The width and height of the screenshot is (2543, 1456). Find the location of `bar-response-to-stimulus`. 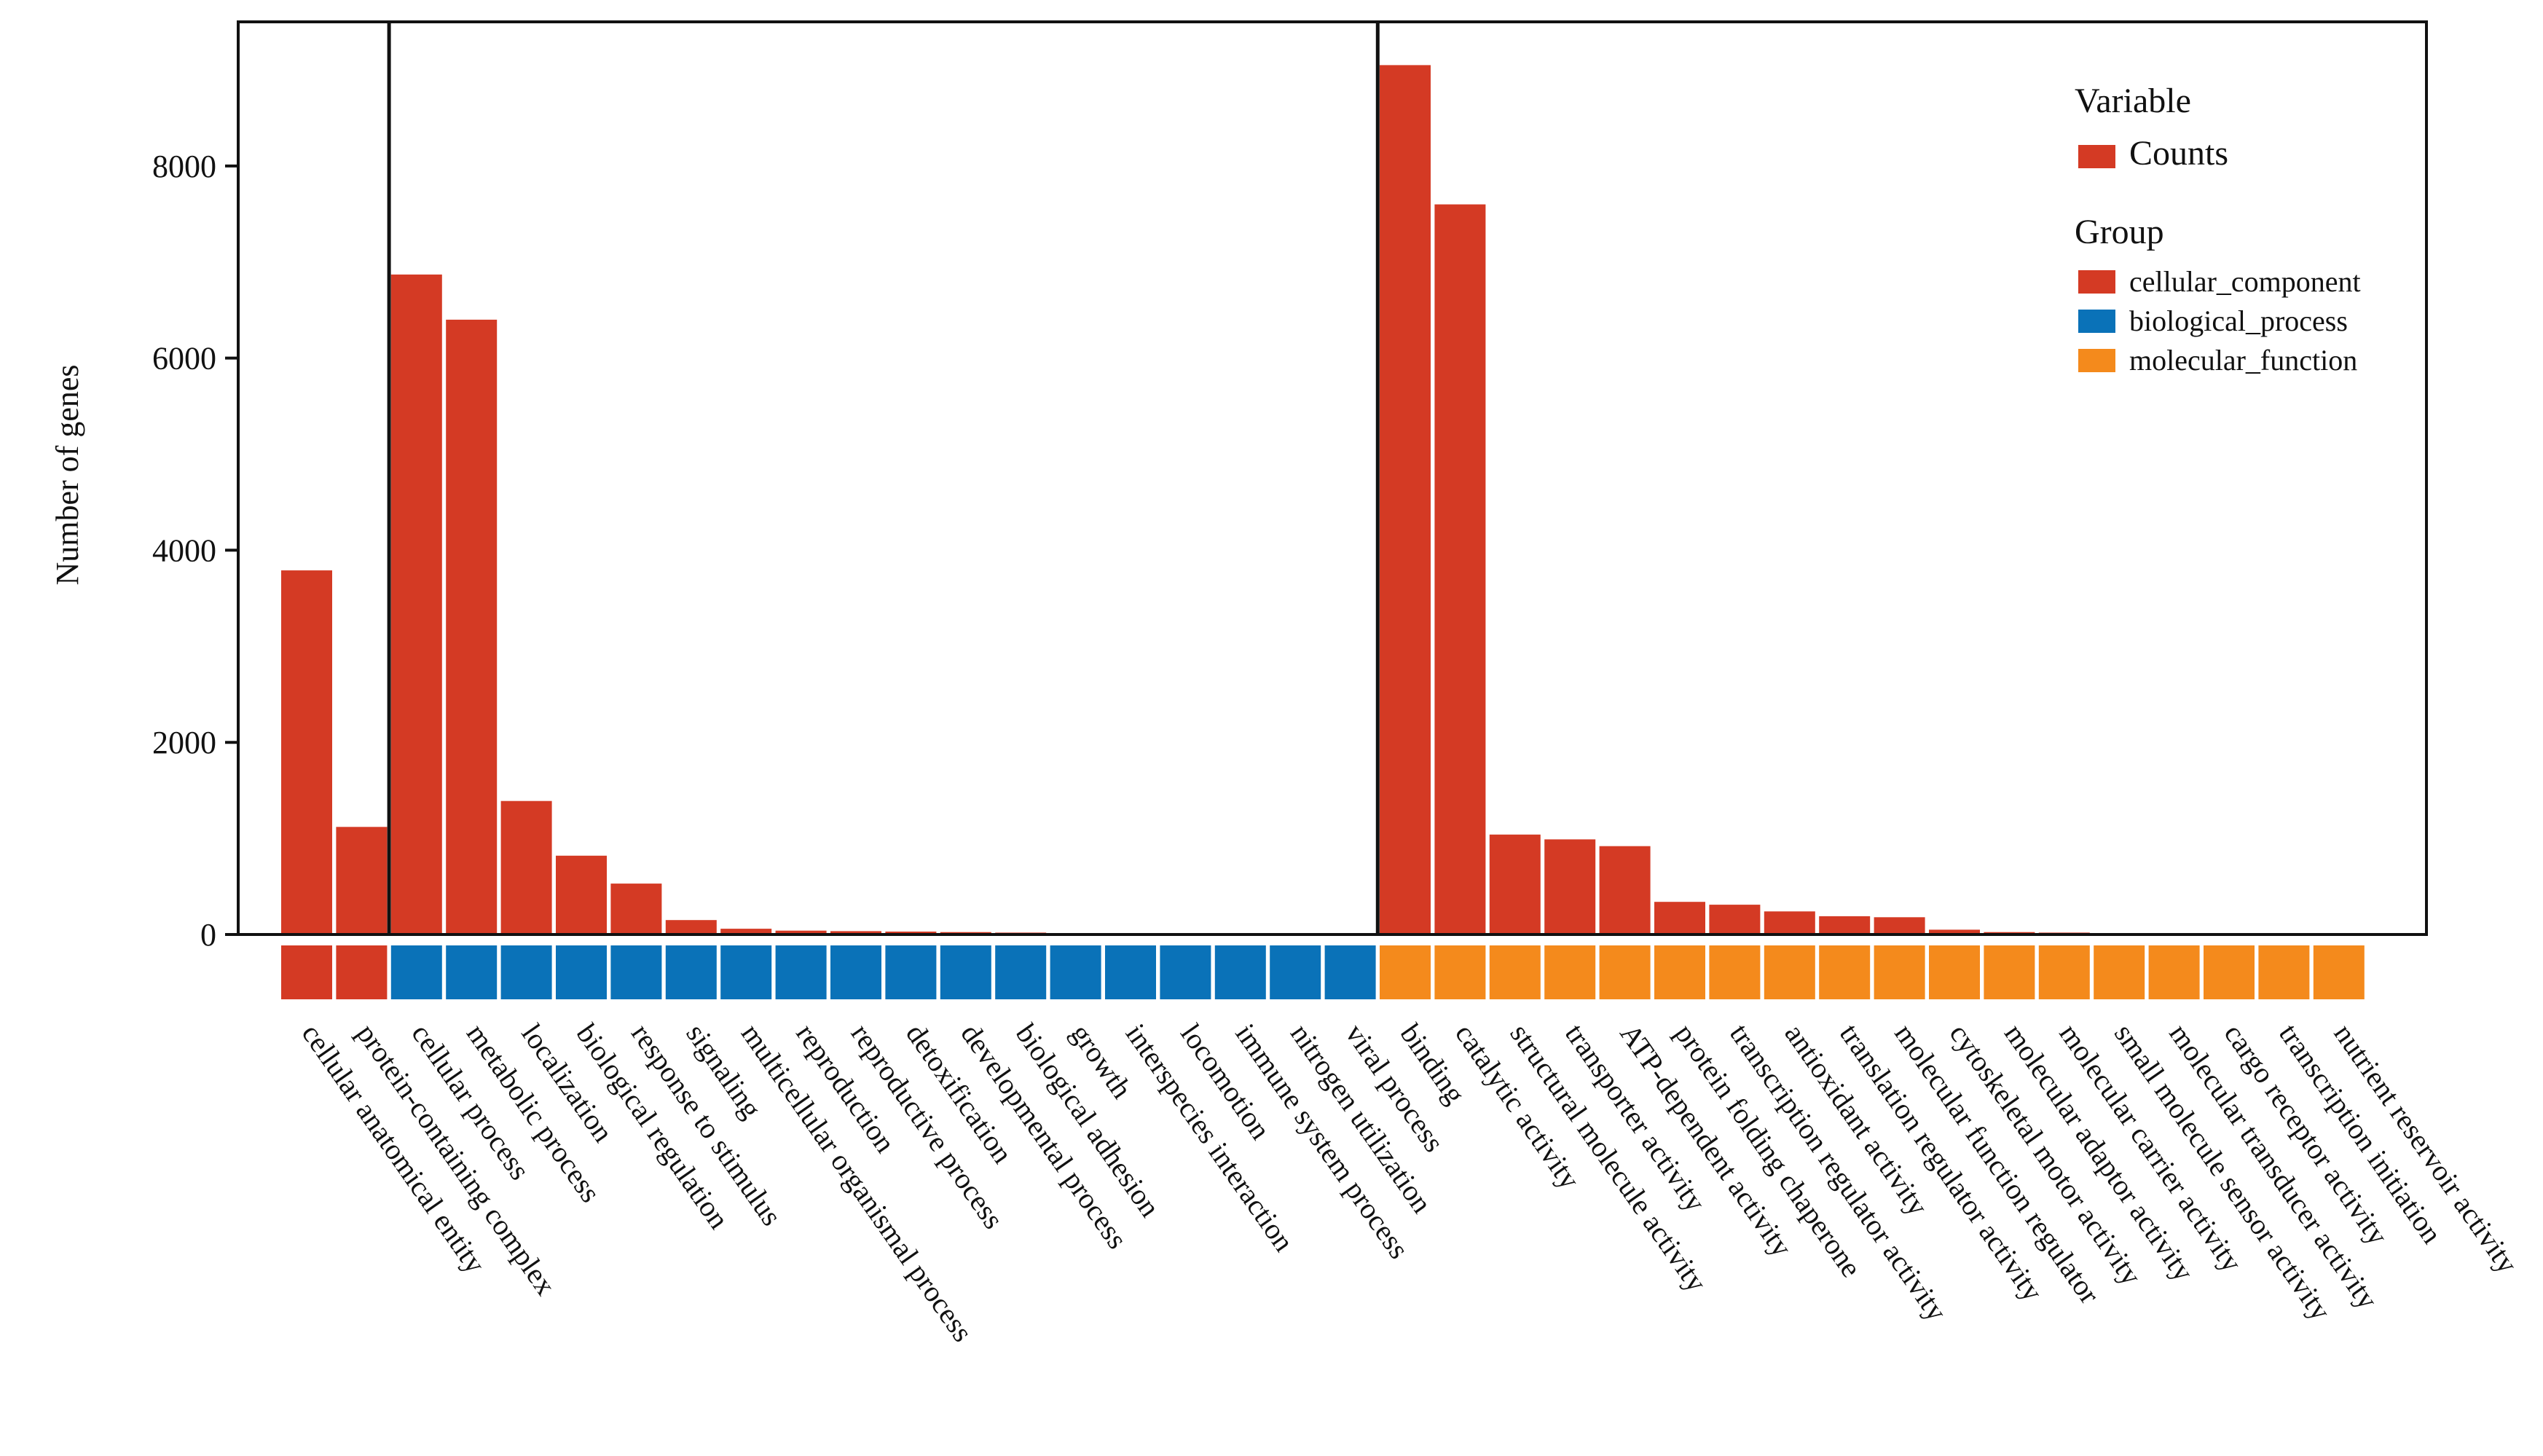

bar-response-to-stimulus is located at coordinates (636, 909).